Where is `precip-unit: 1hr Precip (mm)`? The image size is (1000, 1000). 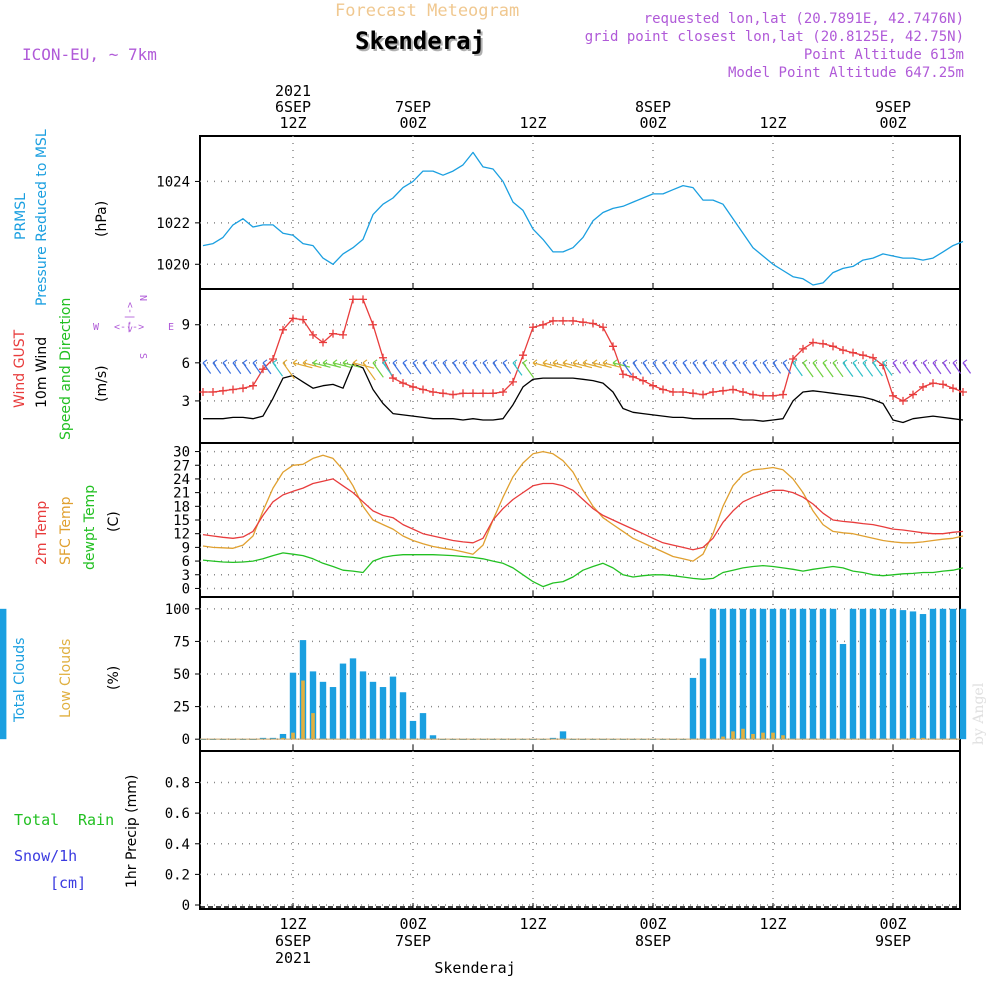
precip-unit: 1hr Precip (mm) is located at coordinates (132, 831).